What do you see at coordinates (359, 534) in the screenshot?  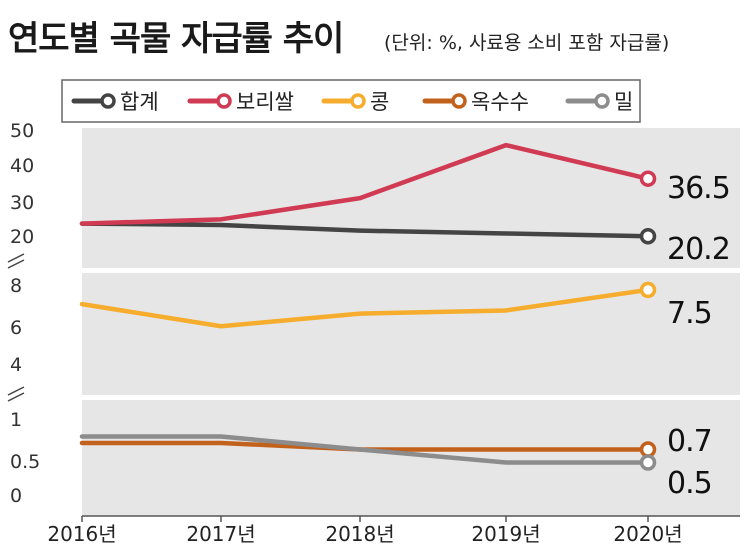 I see `x-tick-label: 2018년` at bounding box center [359, 534].